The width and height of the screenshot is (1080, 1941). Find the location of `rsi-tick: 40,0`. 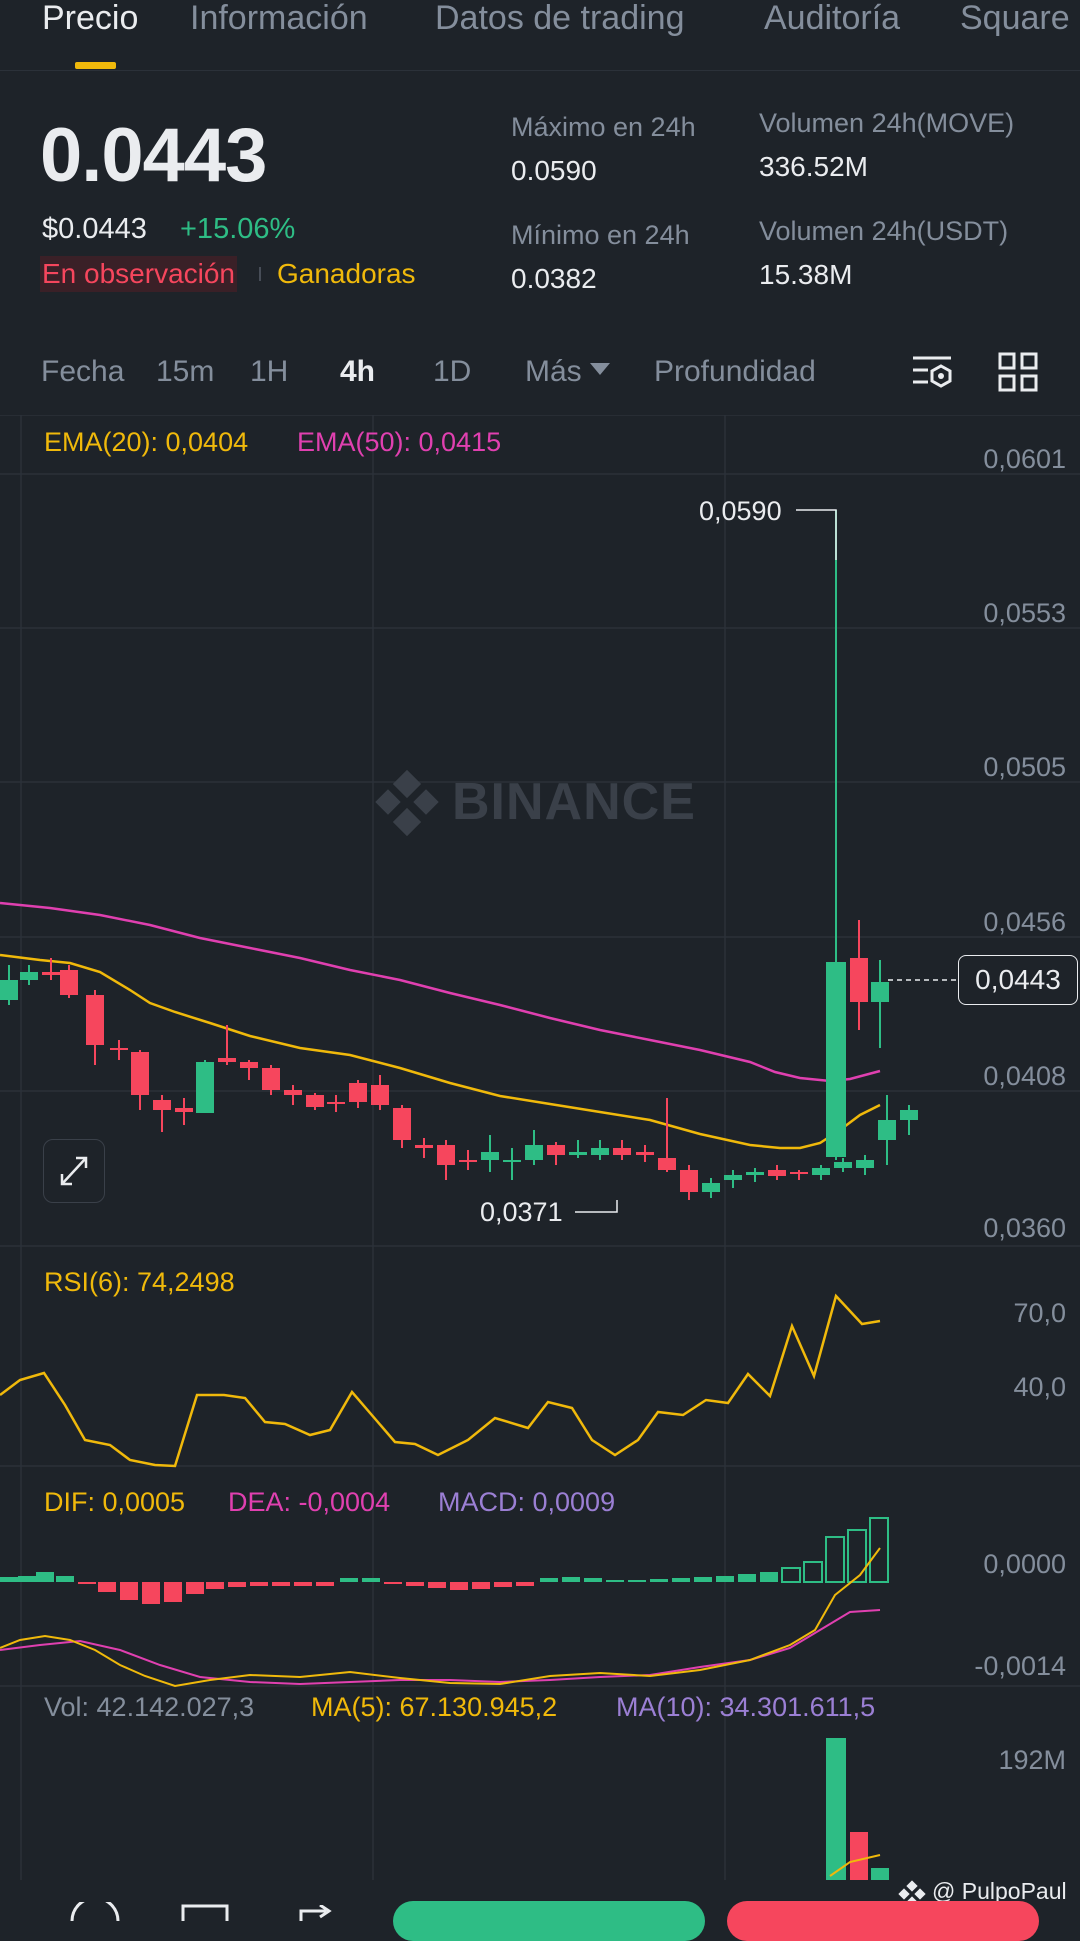

rsi-tick: 40,0 is located at coordinates (1039, 1387).